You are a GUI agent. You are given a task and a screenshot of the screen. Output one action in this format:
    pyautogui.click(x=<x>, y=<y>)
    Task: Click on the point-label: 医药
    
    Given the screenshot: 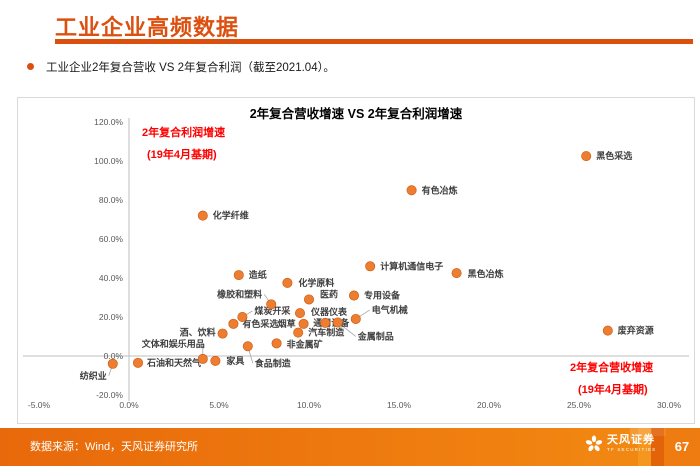 What is the action you would take?
    pyautogui.click(x=329, y=293)
    